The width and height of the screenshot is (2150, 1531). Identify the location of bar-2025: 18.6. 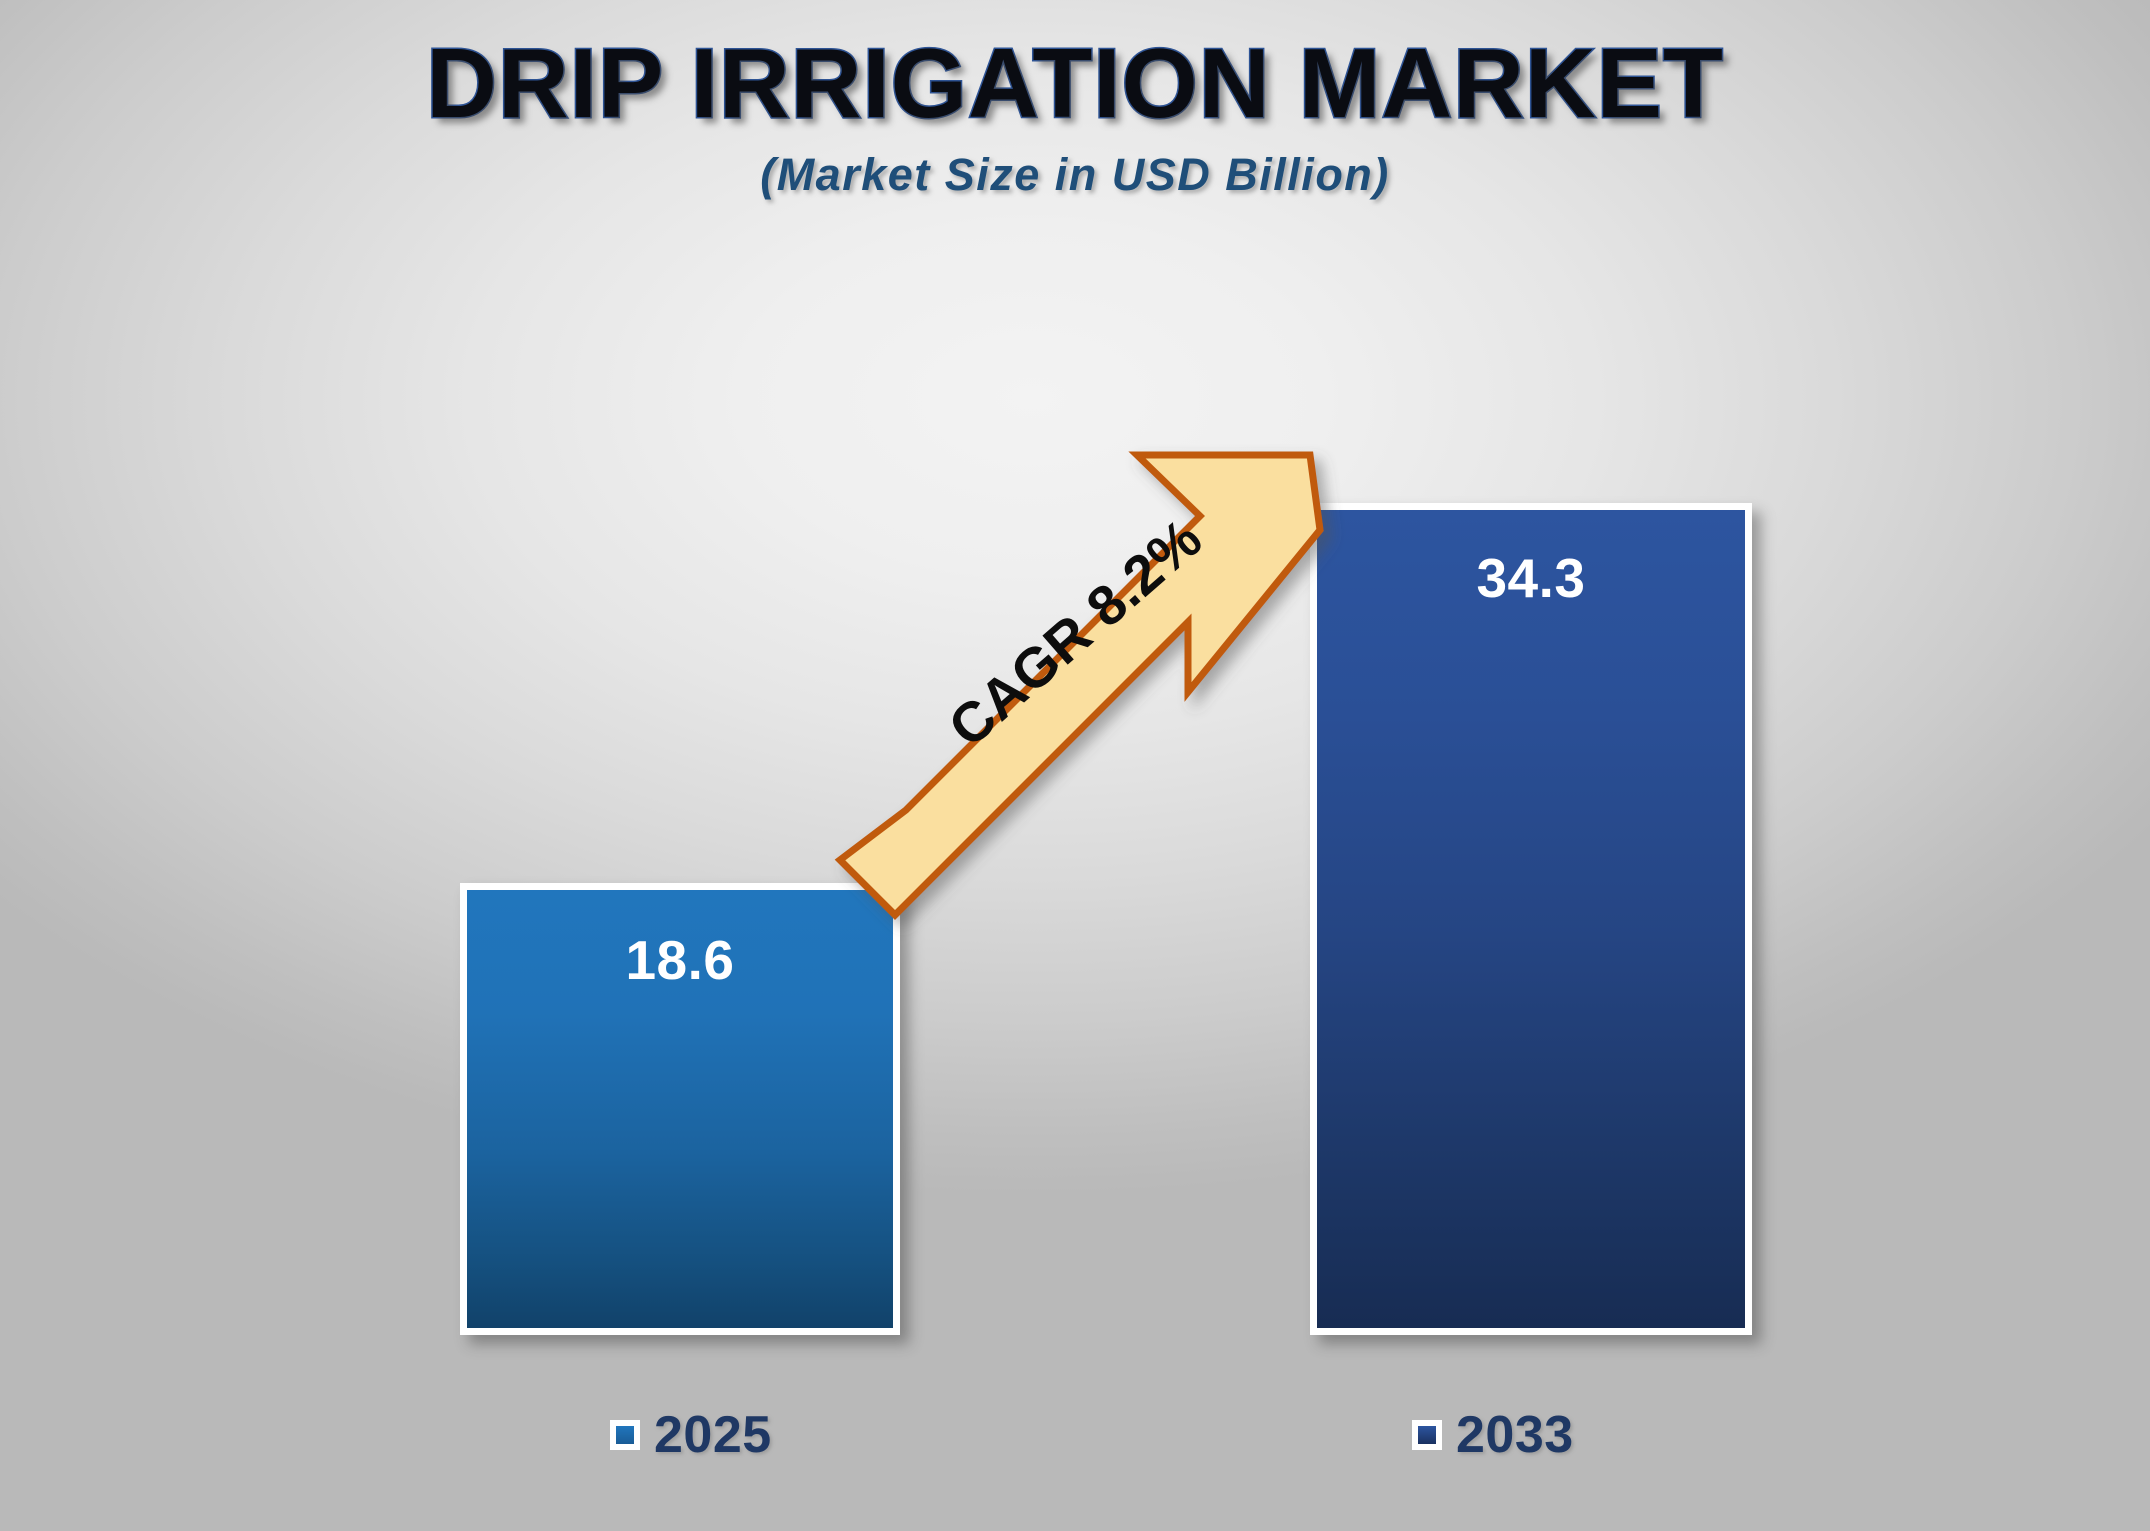
(680, 1109).